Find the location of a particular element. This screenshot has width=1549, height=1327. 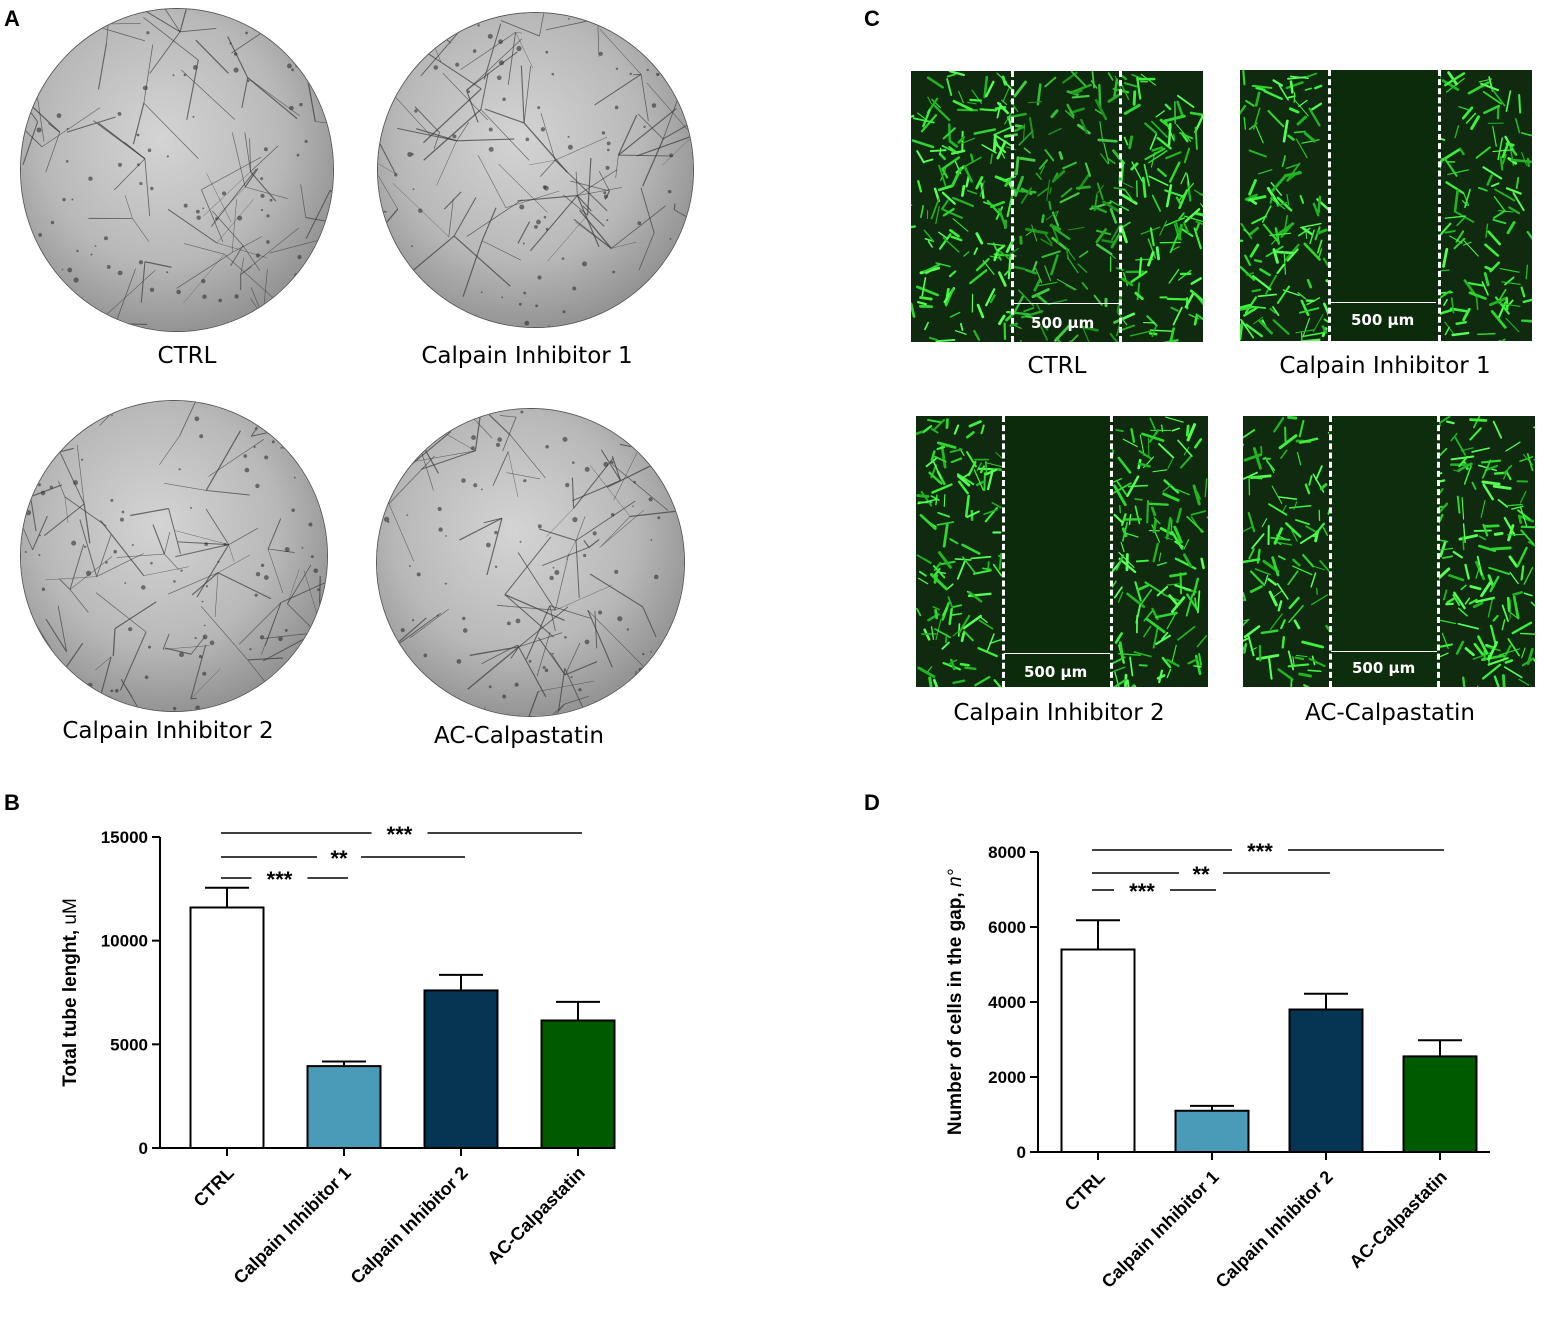

fluorescence-ctrl: 500 μm is located at coordinates (1057, 206).